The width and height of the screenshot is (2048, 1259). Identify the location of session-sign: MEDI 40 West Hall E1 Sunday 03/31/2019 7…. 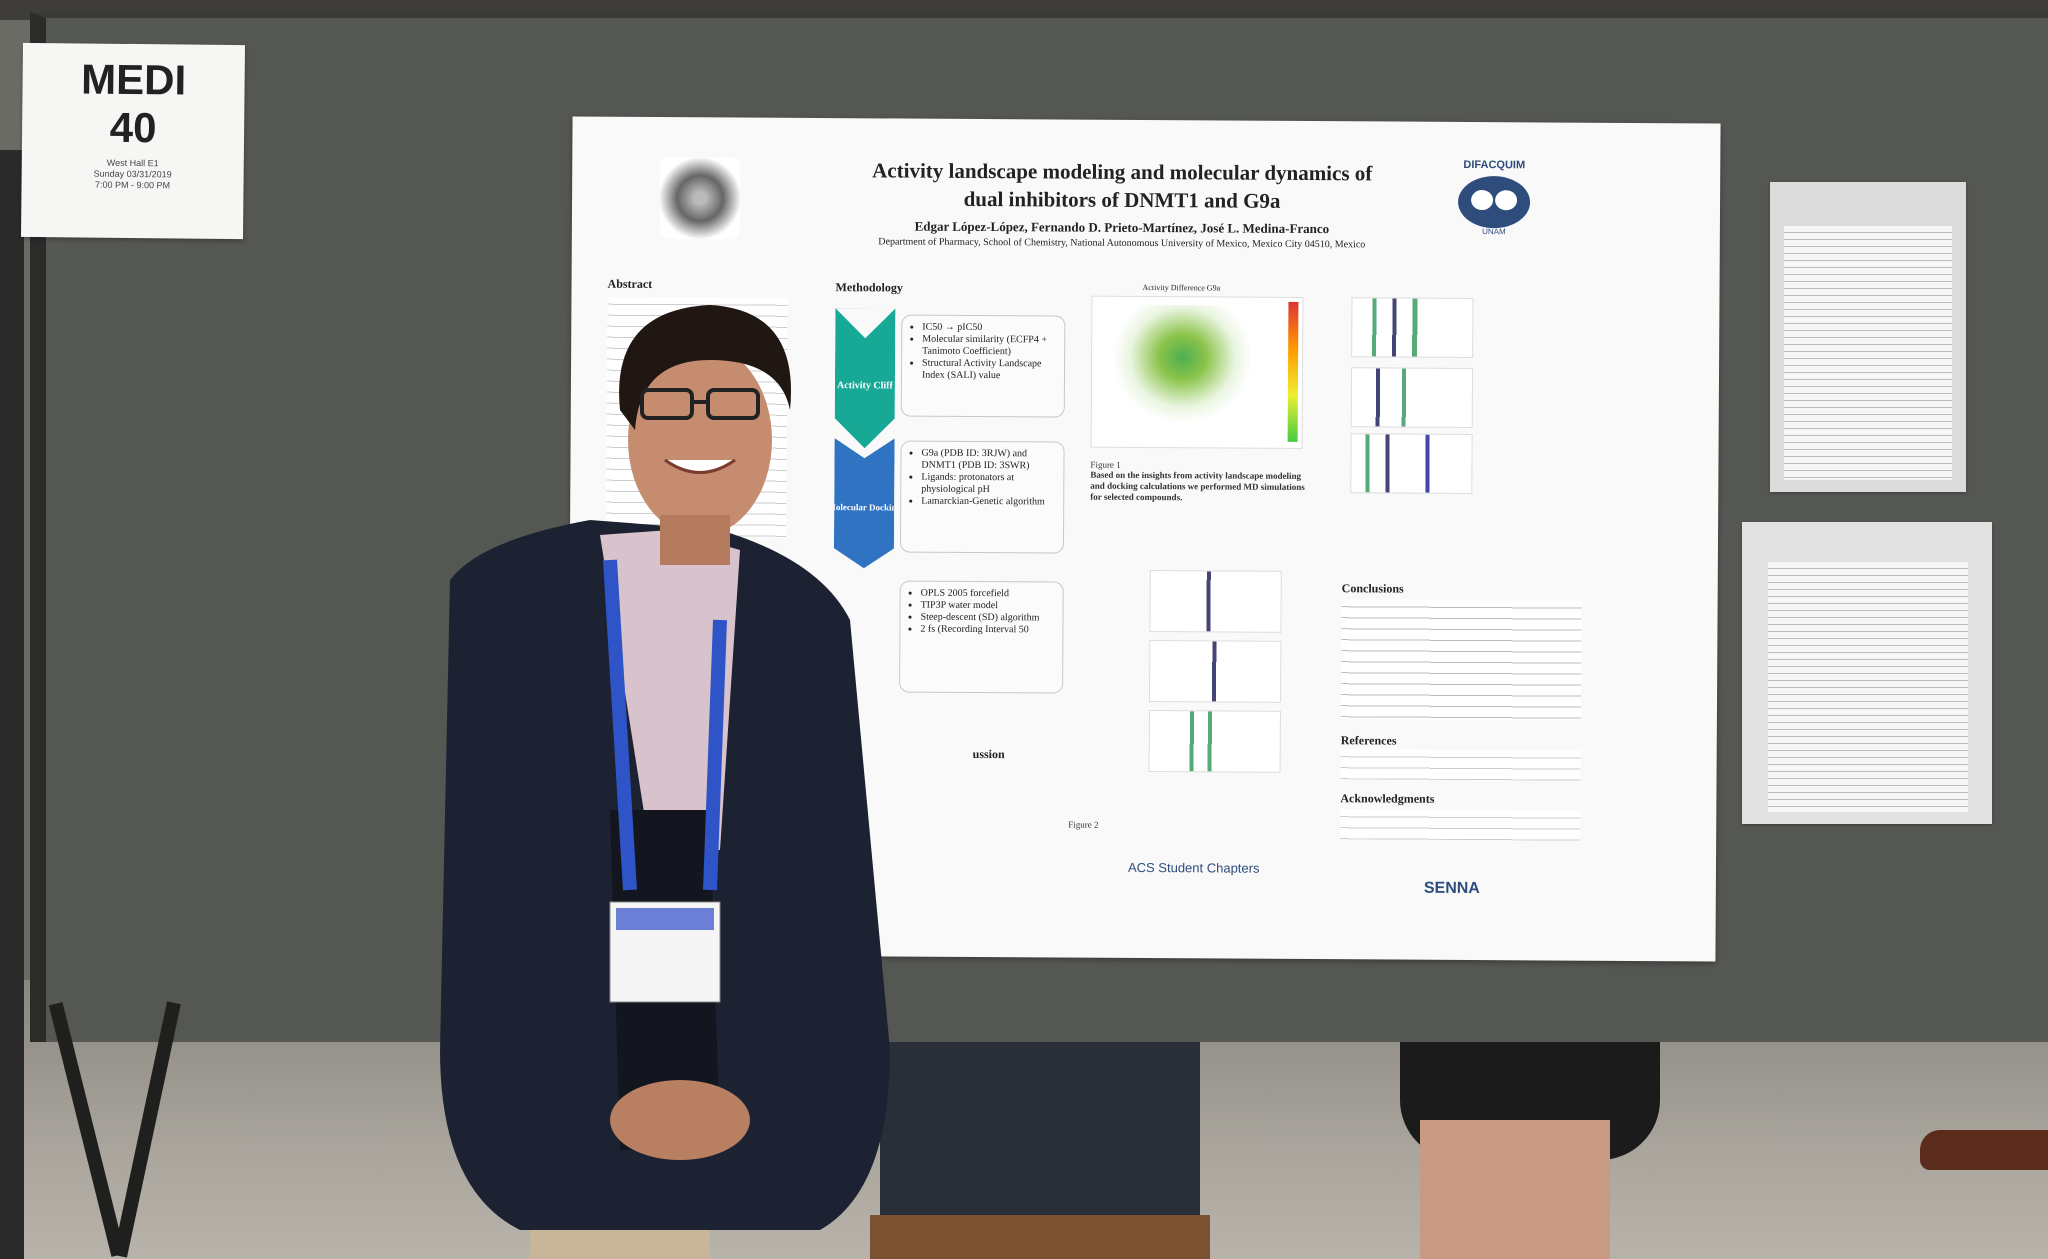
(133, 141).